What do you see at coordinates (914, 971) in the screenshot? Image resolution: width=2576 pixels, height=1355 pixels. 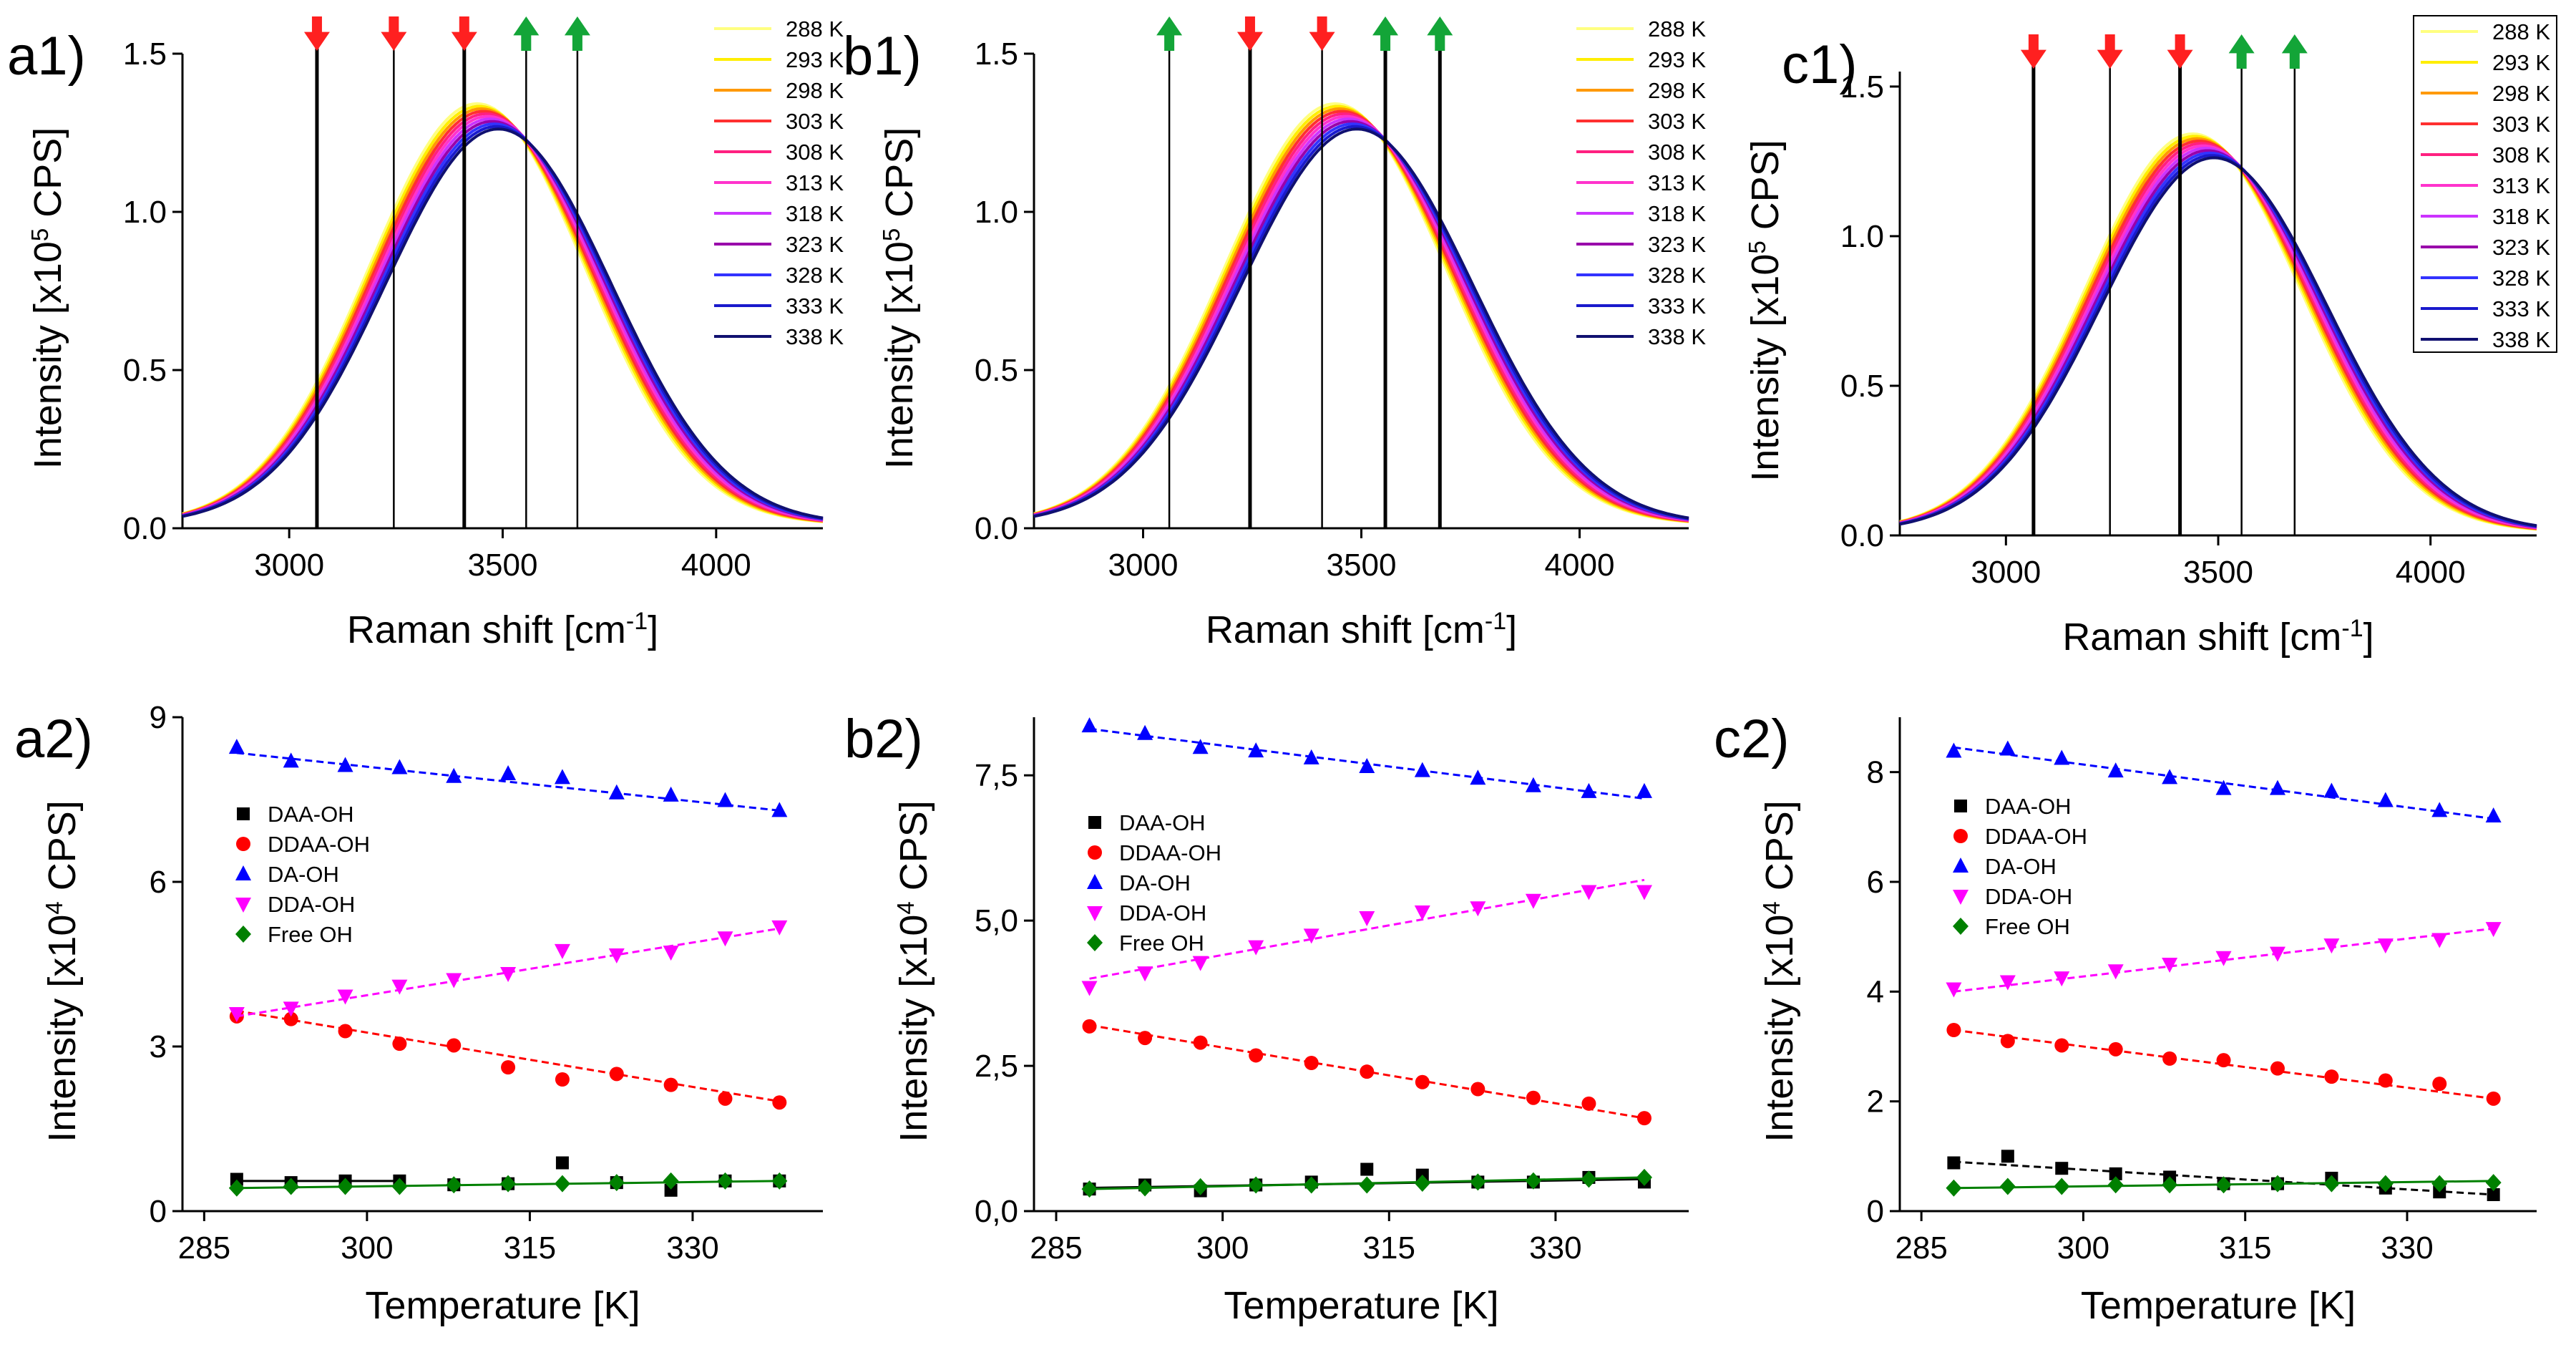 I see `y-axis-label-b2: Intensity [x104 CPS]` at bounding box center [914, 971].